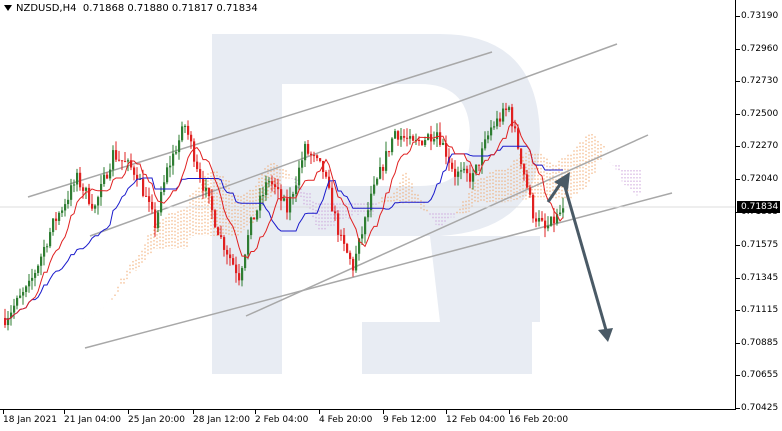 The width and height of the screenshot is (782, 431). What do you see at coordinates (562, 181) in the screenshot?
I see `arrow-up-head` at bounding box center [562, 181].